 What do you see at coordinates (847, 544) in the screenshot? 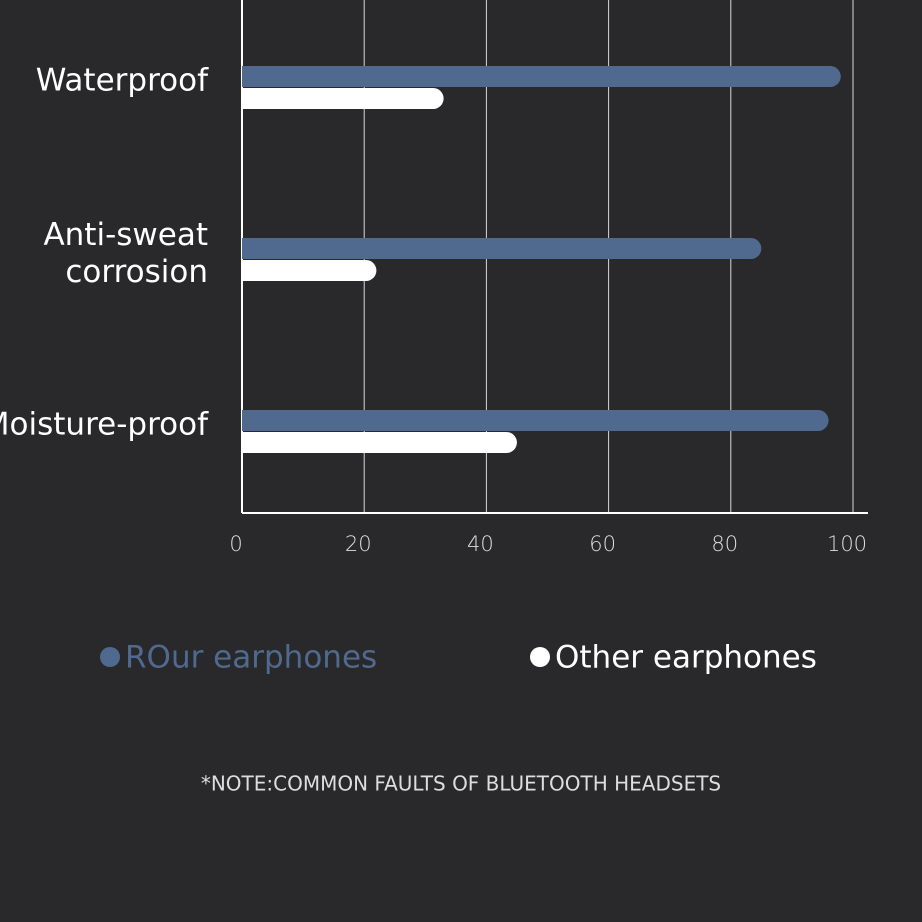
I see `x-tick-label: 100` at bounding box center [847, 544].